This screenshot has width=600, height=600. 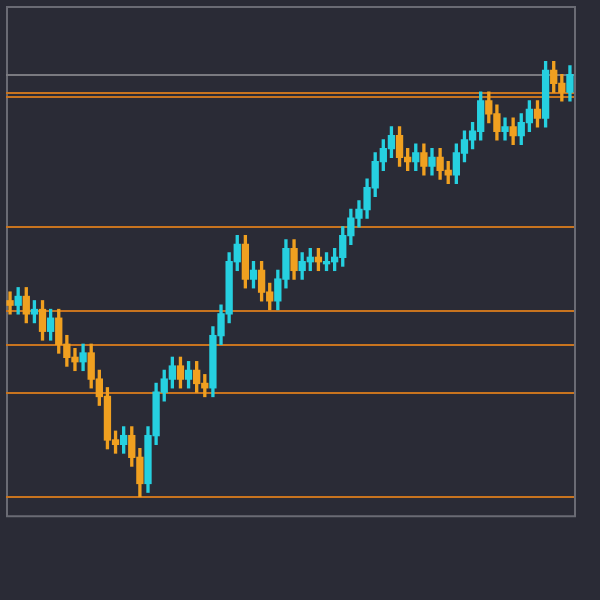 What do you see at coordinates (10, 303) in the screenshot?
I see `candlestick` at bounding box center [10, 303].